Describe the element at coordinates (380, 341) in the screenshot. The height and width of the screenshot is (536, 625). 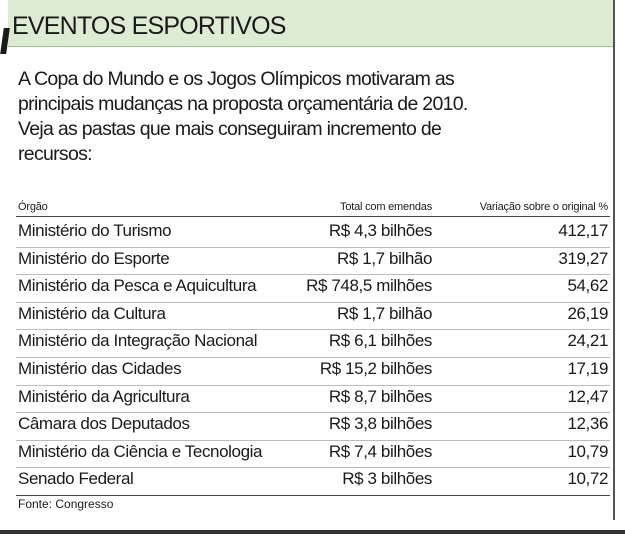
I see `cell: R$ 6,1 bilhões` at that location.